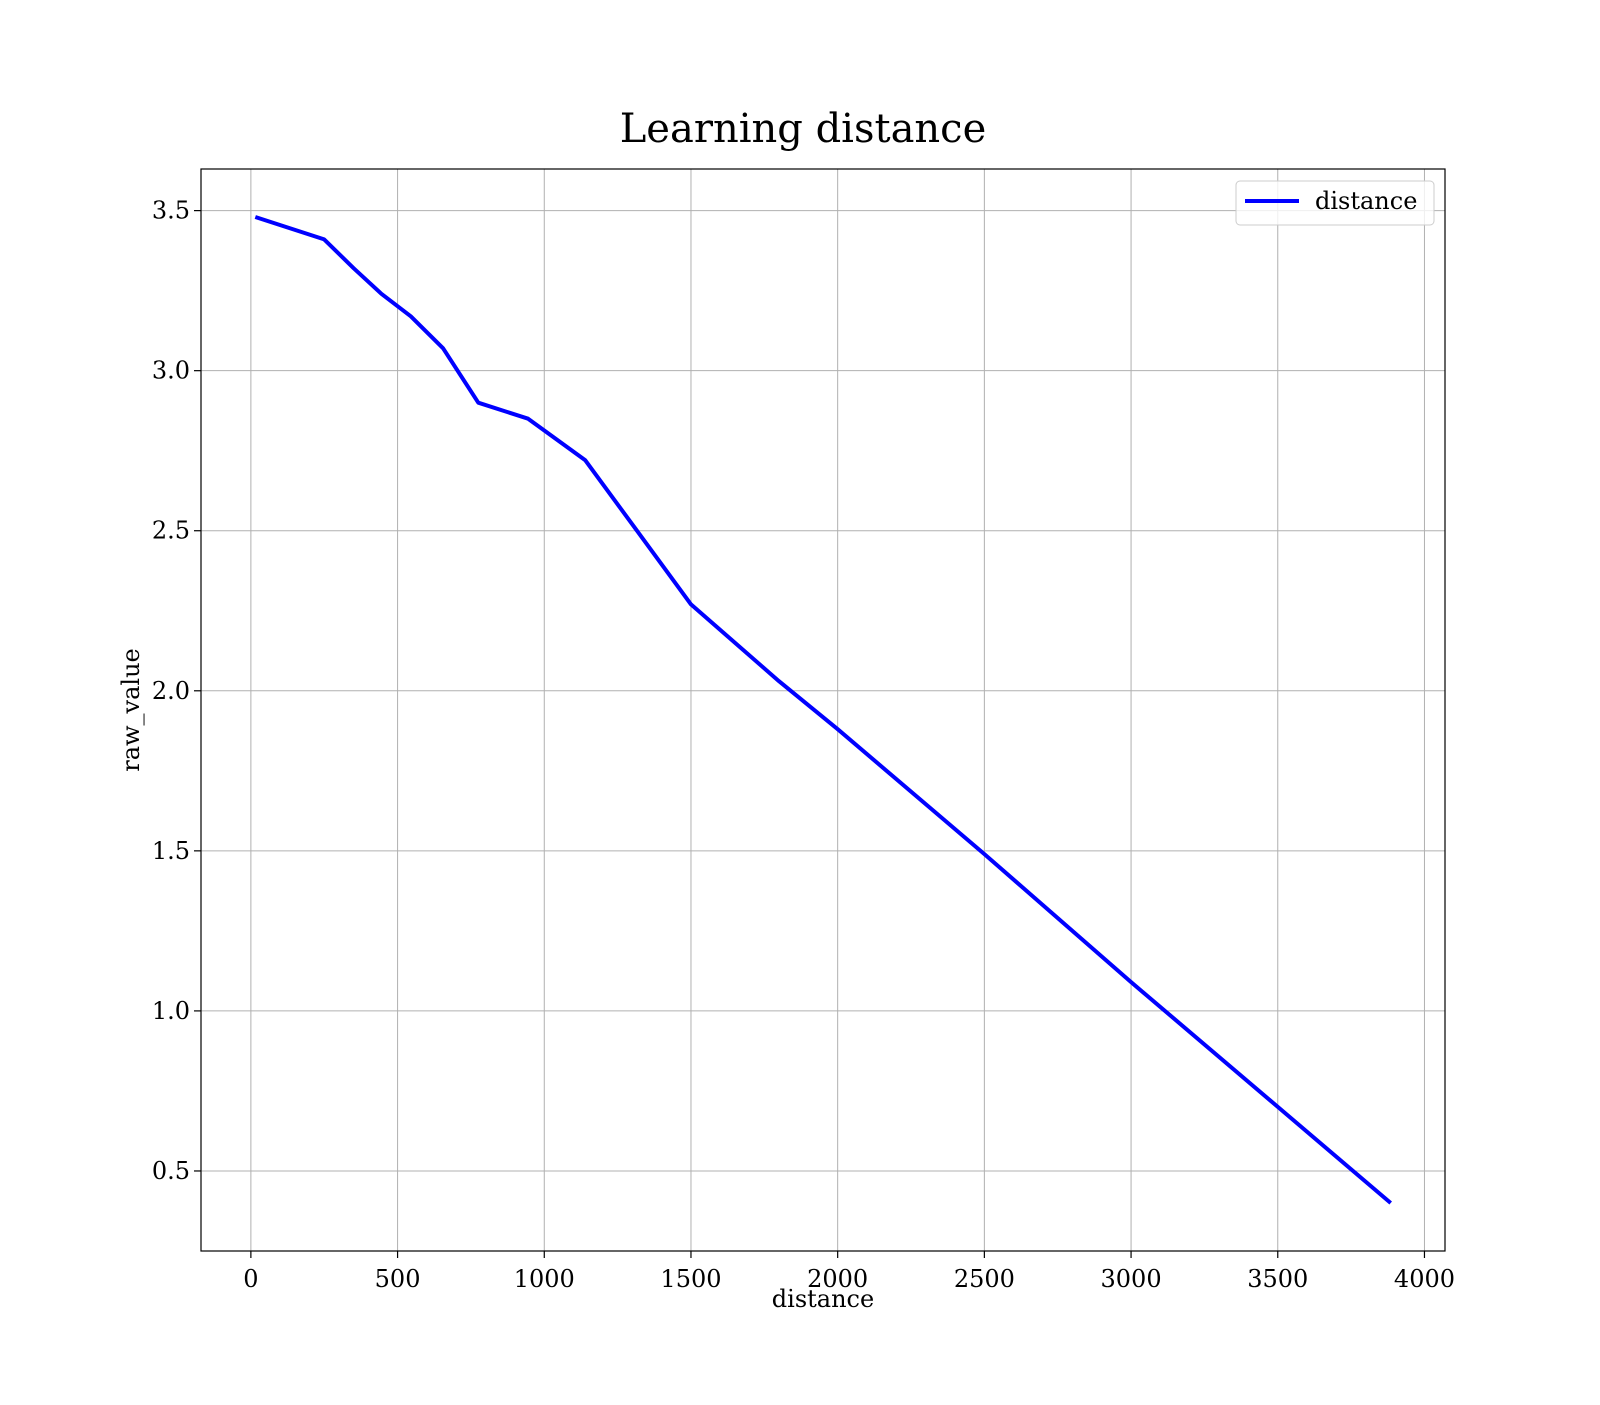  What do you see at coordinates (984, 1279) in the screenshot?
I see `x-tick-label: 2500` at bounding box center [984, 1279].